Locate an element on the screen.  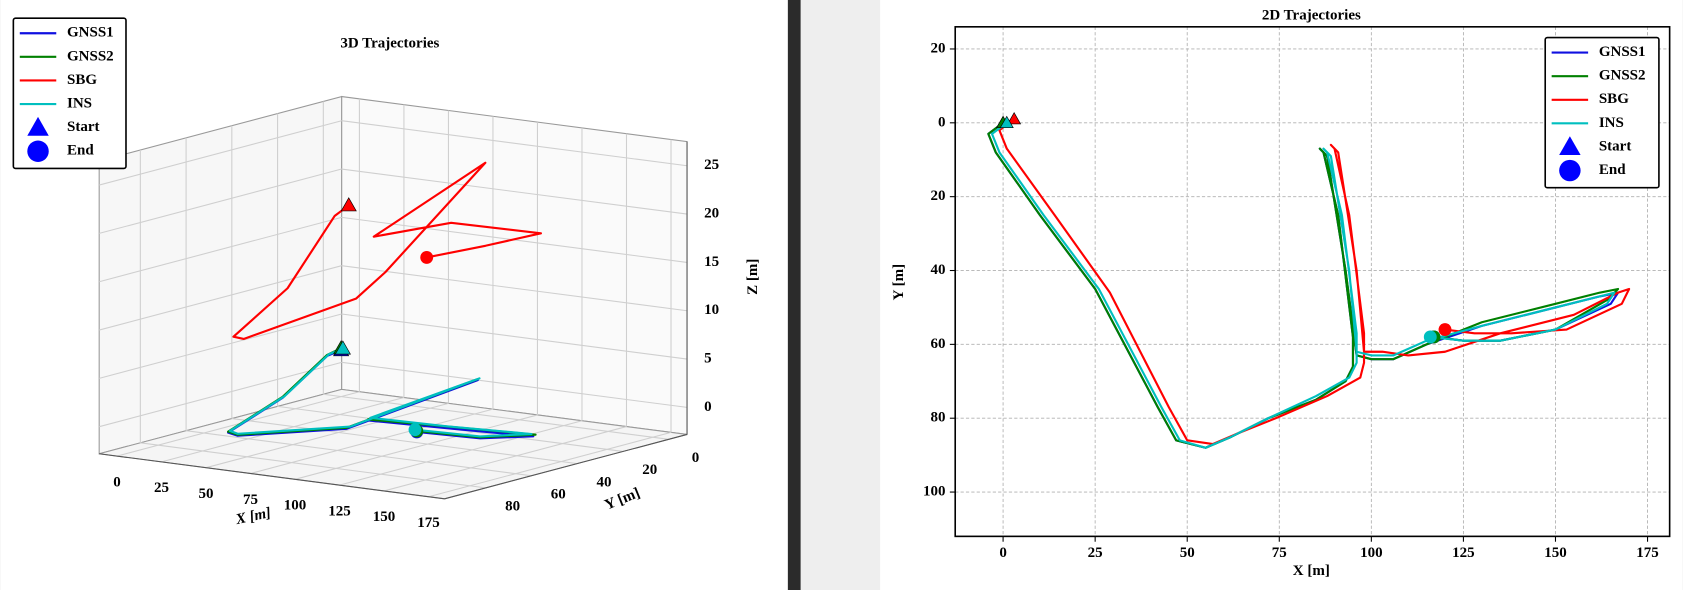
z-tick-label: 15 is located at coordinates (711, 262).